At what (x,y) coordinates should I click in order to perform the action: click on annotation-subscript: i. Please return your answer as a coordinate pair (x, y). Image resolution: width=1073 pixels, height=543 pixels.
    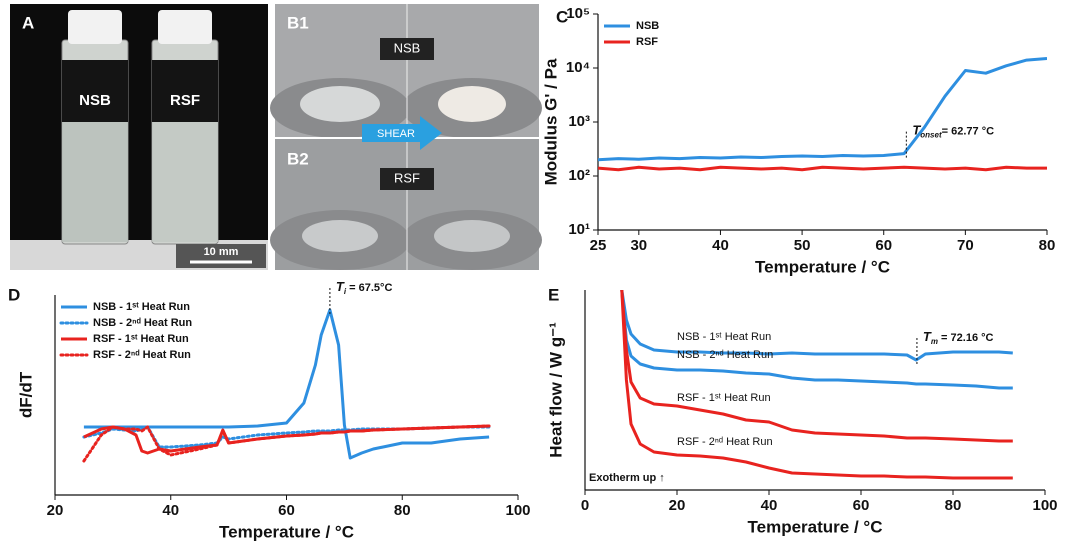
    Looking at the image, I should click on (345, 291).